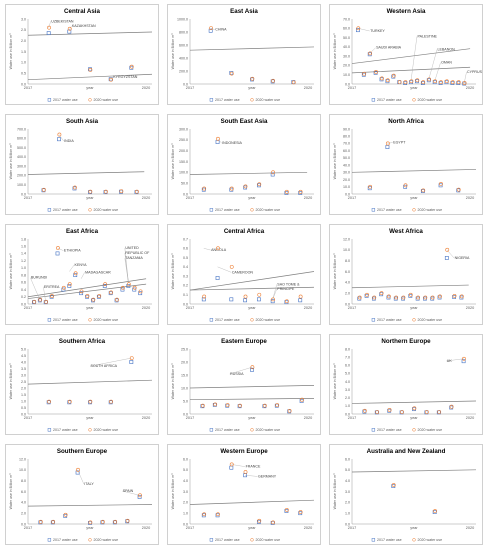  I want to click on y-tick-label: 6.0, so click(185, 459).